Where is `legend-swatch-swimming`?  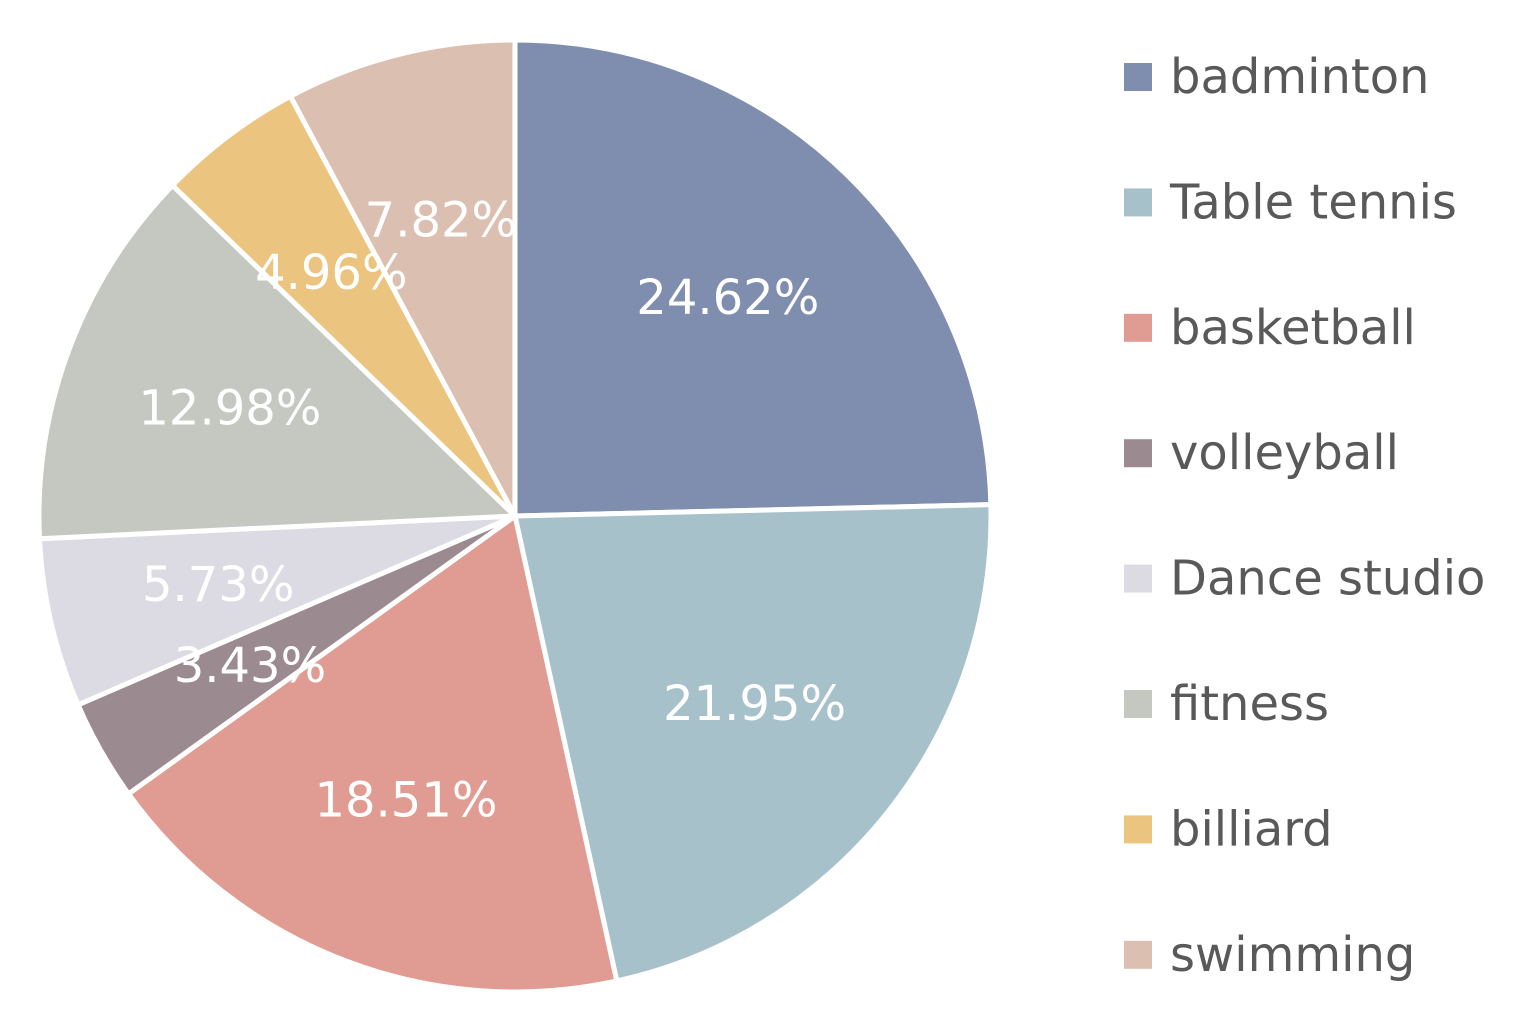
legend-swatch-swimming is located at coordinates (1138, 954).